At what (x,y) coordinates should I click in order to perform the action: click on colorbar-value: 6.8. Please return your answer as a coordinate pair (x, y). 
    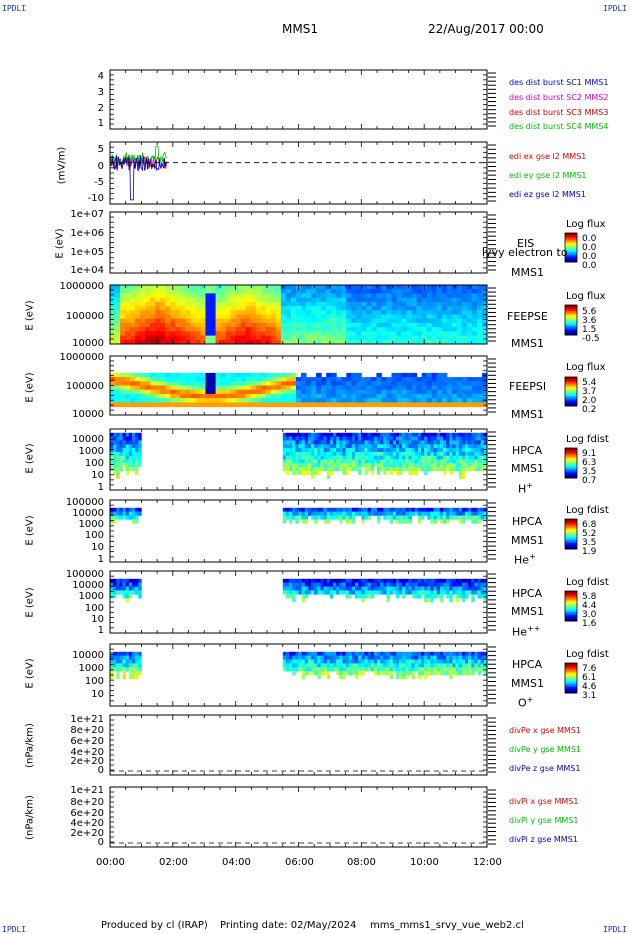
    Looking at the image, I should click on (589, 525).